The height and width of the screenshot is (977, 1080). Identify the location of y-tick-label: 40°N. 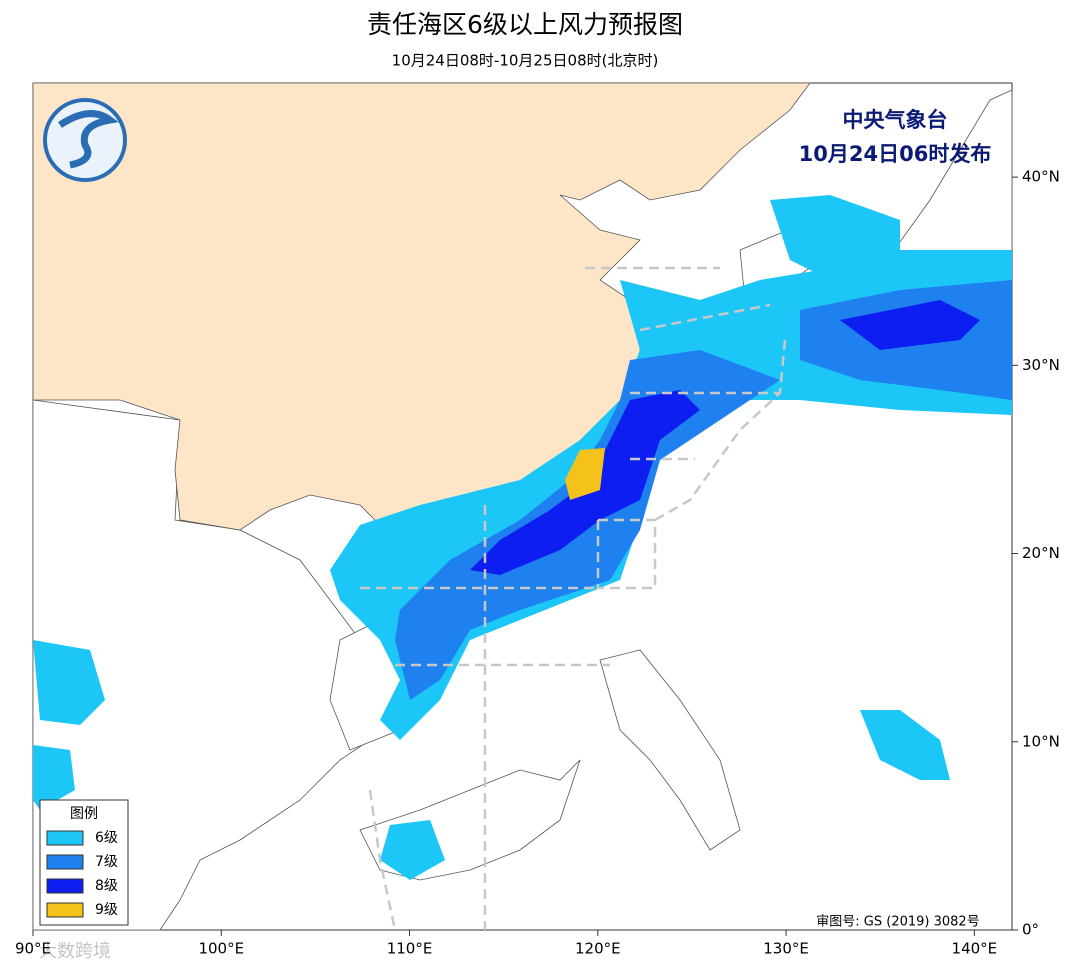
(1041, 177).